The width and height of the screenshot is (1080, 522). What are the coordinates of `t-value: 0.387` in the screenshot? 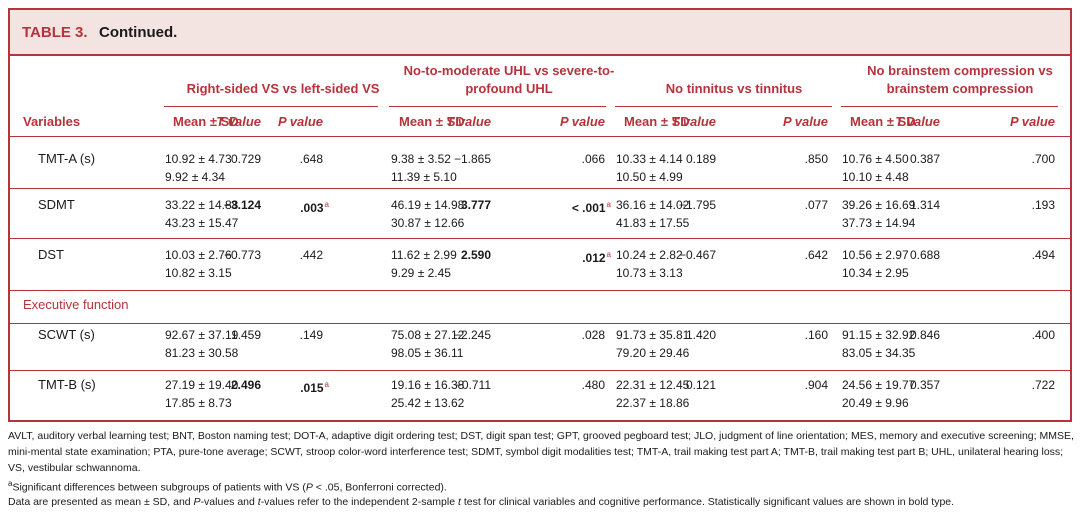 It's located at (924, 159).